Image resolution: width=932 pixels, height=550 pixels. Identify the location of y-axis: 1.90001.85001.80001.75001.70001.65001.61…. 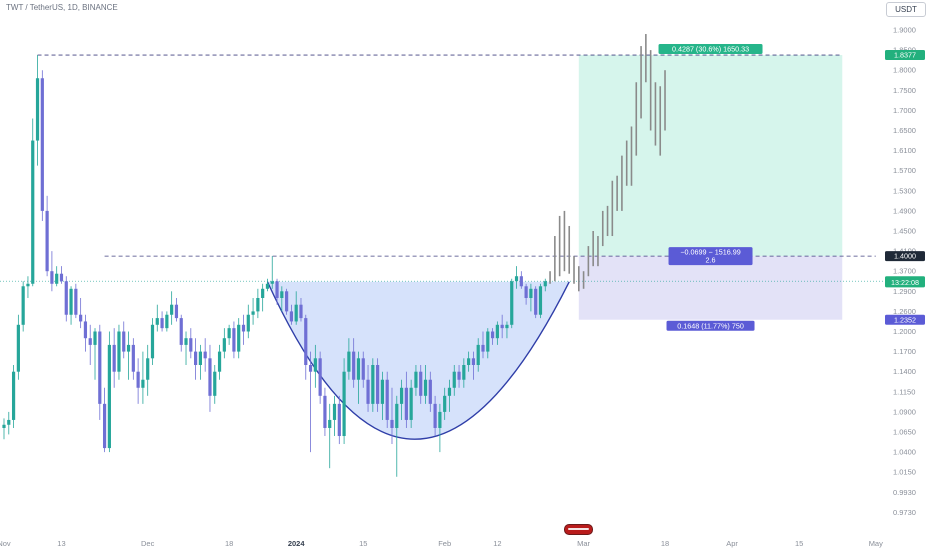
(905, 271).